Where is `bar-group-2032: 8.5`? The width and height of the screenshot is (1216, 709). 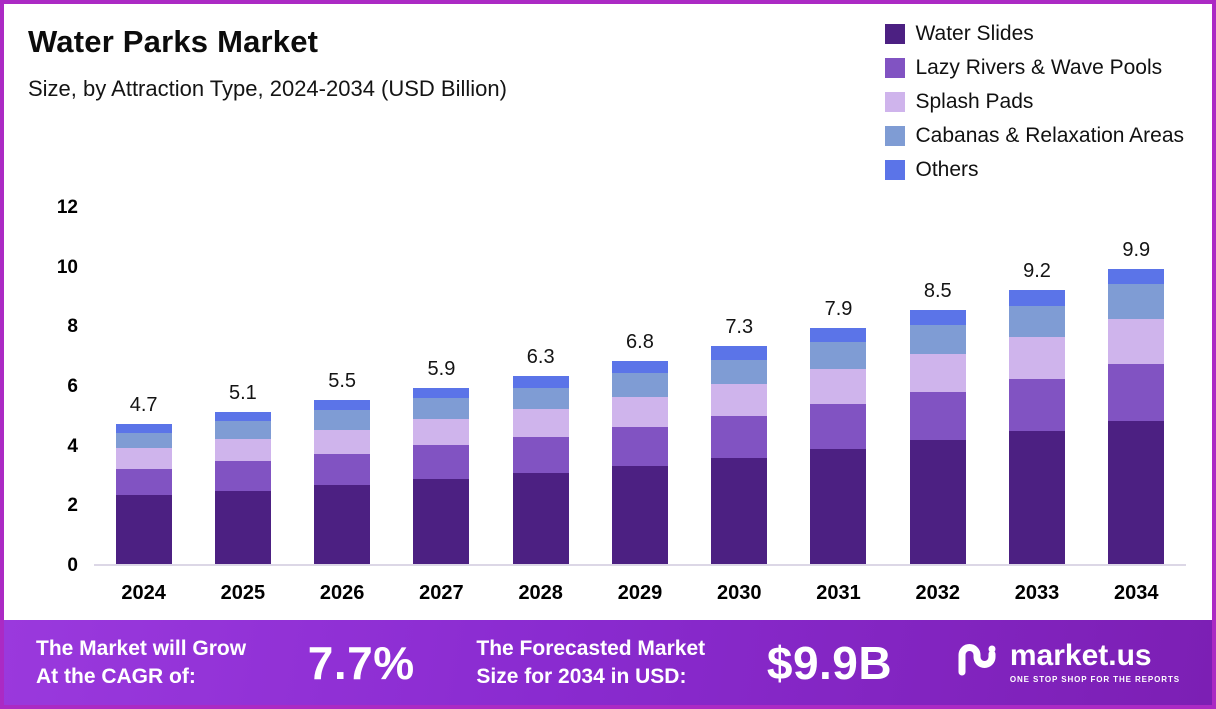
bar-group-2032: 8.5 is located at coordinates (937, 422).